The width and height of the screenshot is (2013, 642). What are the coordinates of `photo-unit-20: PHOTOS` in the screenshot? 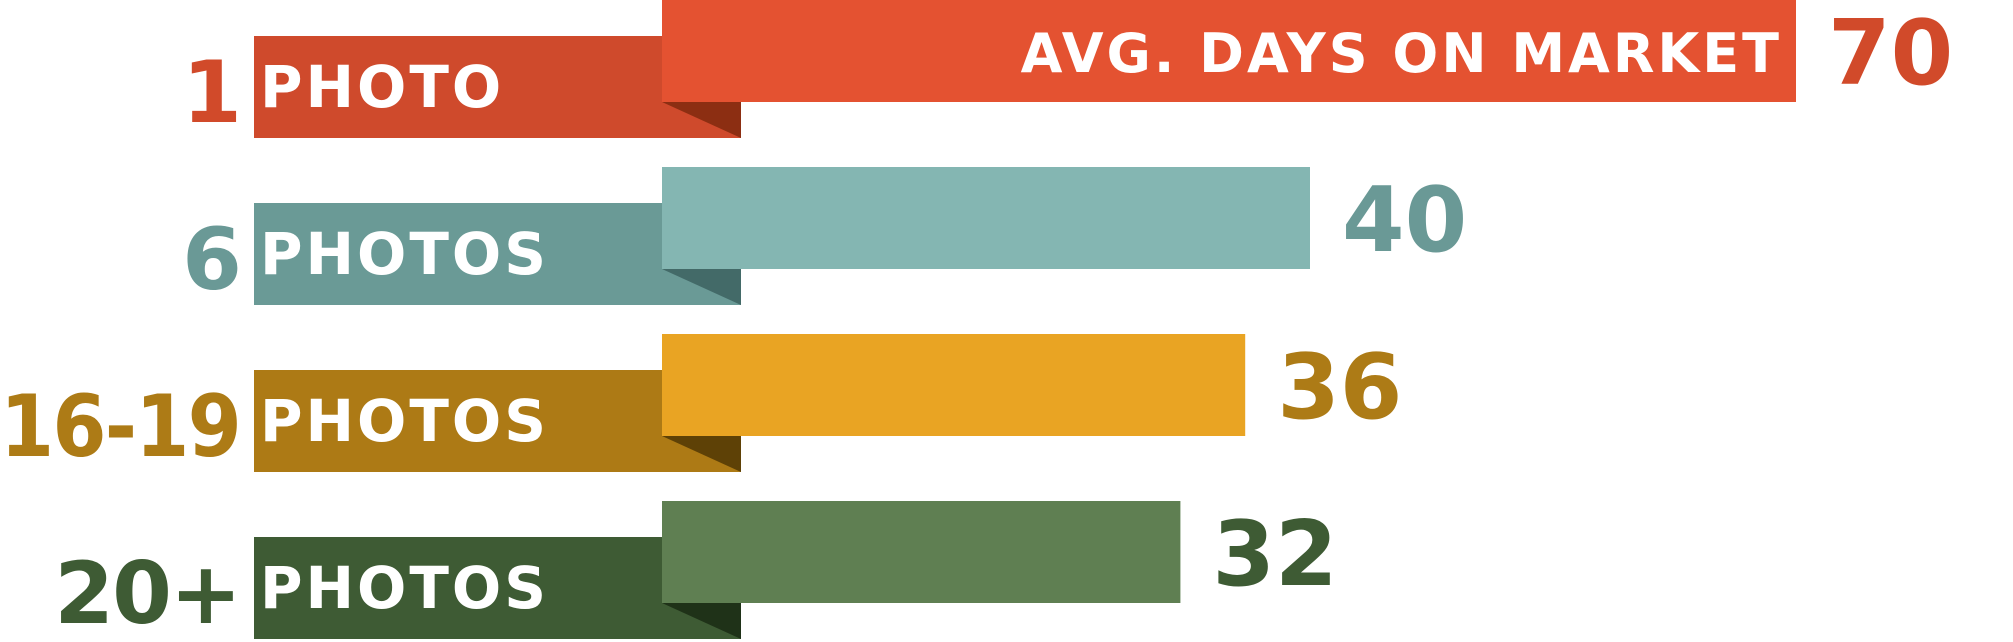 It's located at (404, 588).